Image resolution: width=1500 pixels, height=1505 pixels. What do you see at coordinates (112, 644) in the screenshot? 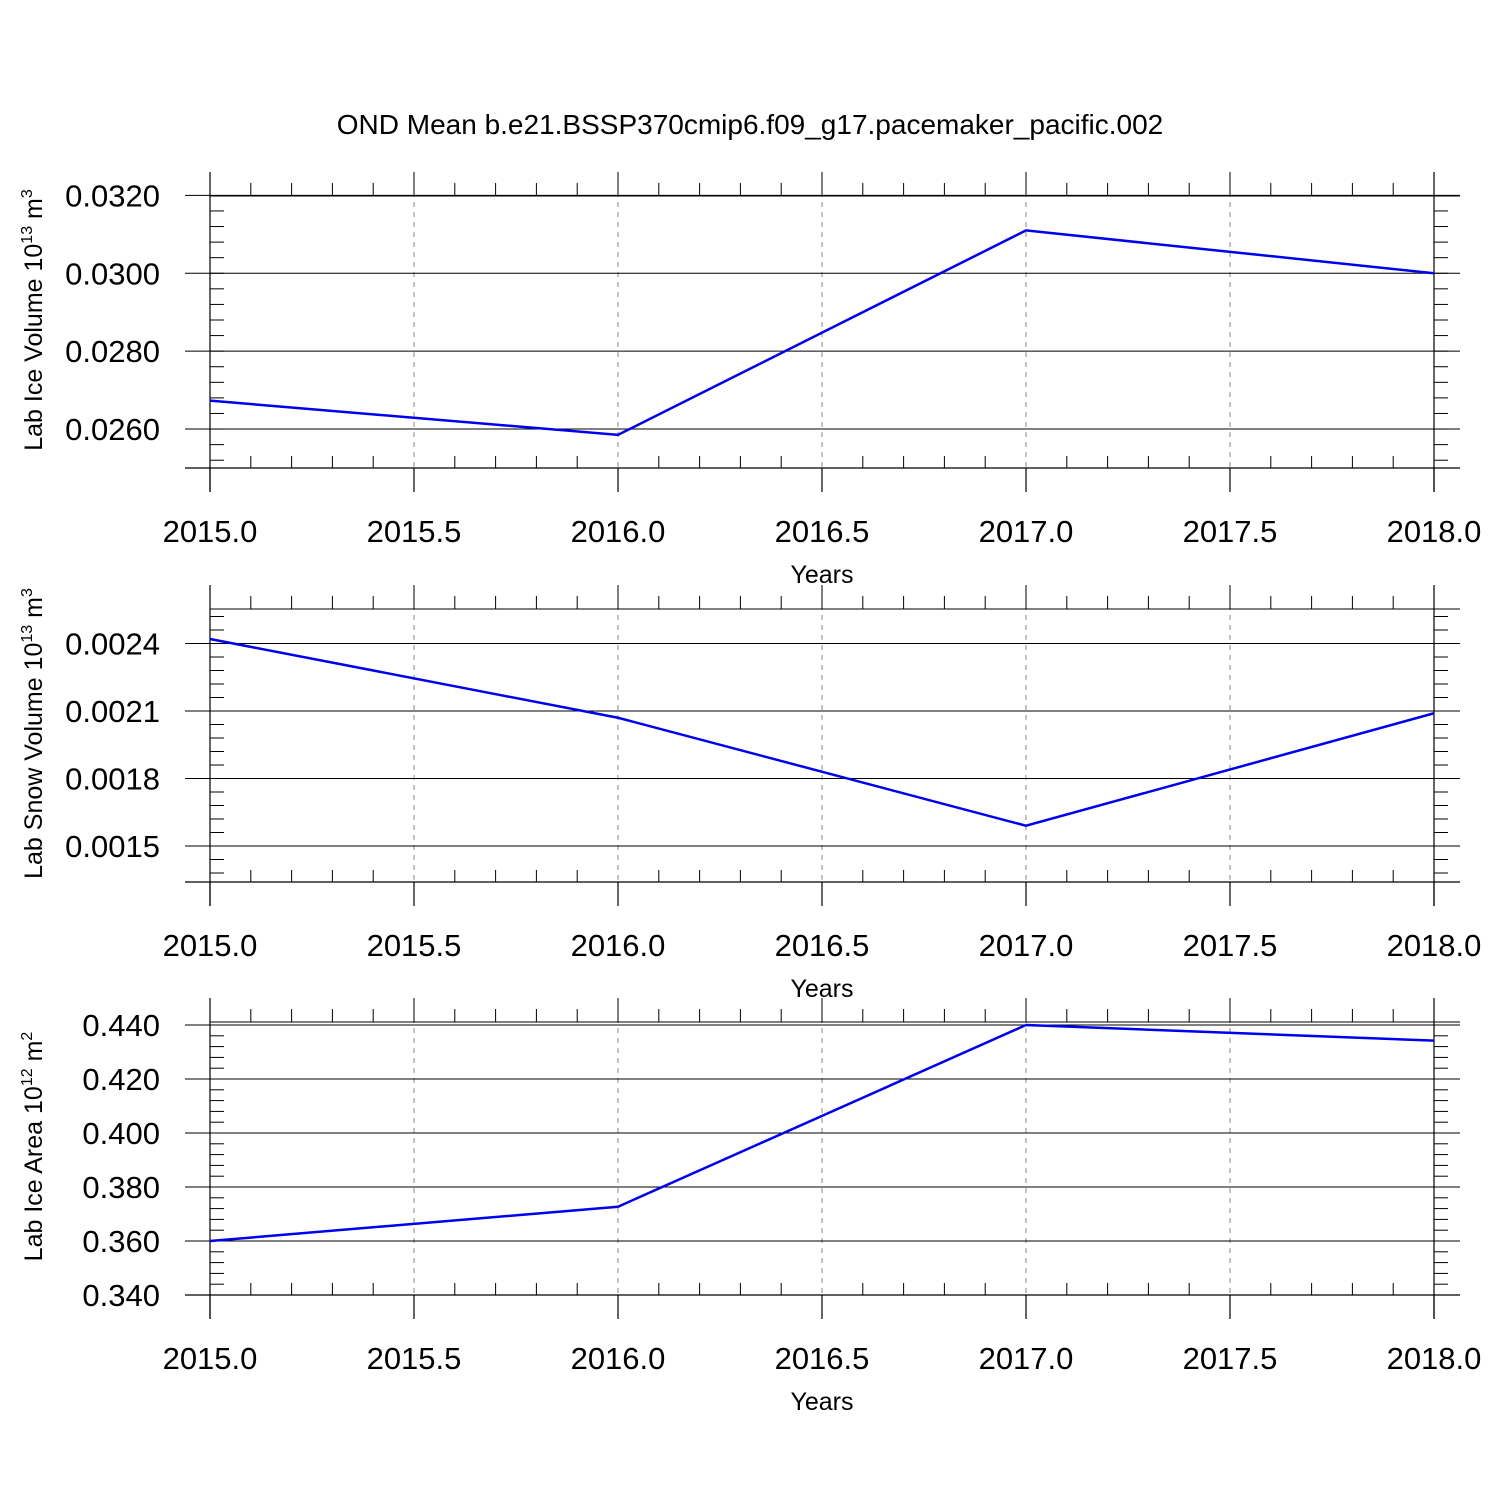
I see `y-tick-label: 0.0024` at bounding box center [112, 644].